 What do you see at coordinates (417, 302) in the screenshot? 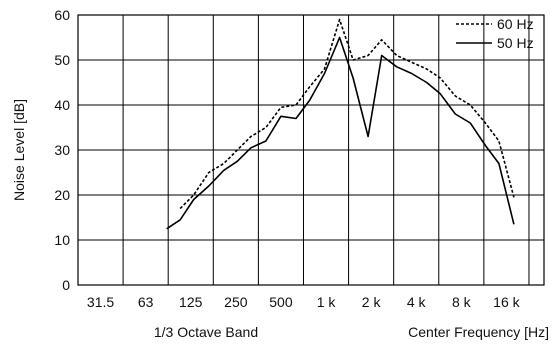
I see `x-tick-label: 4 k` at bounding box center [417, 302].